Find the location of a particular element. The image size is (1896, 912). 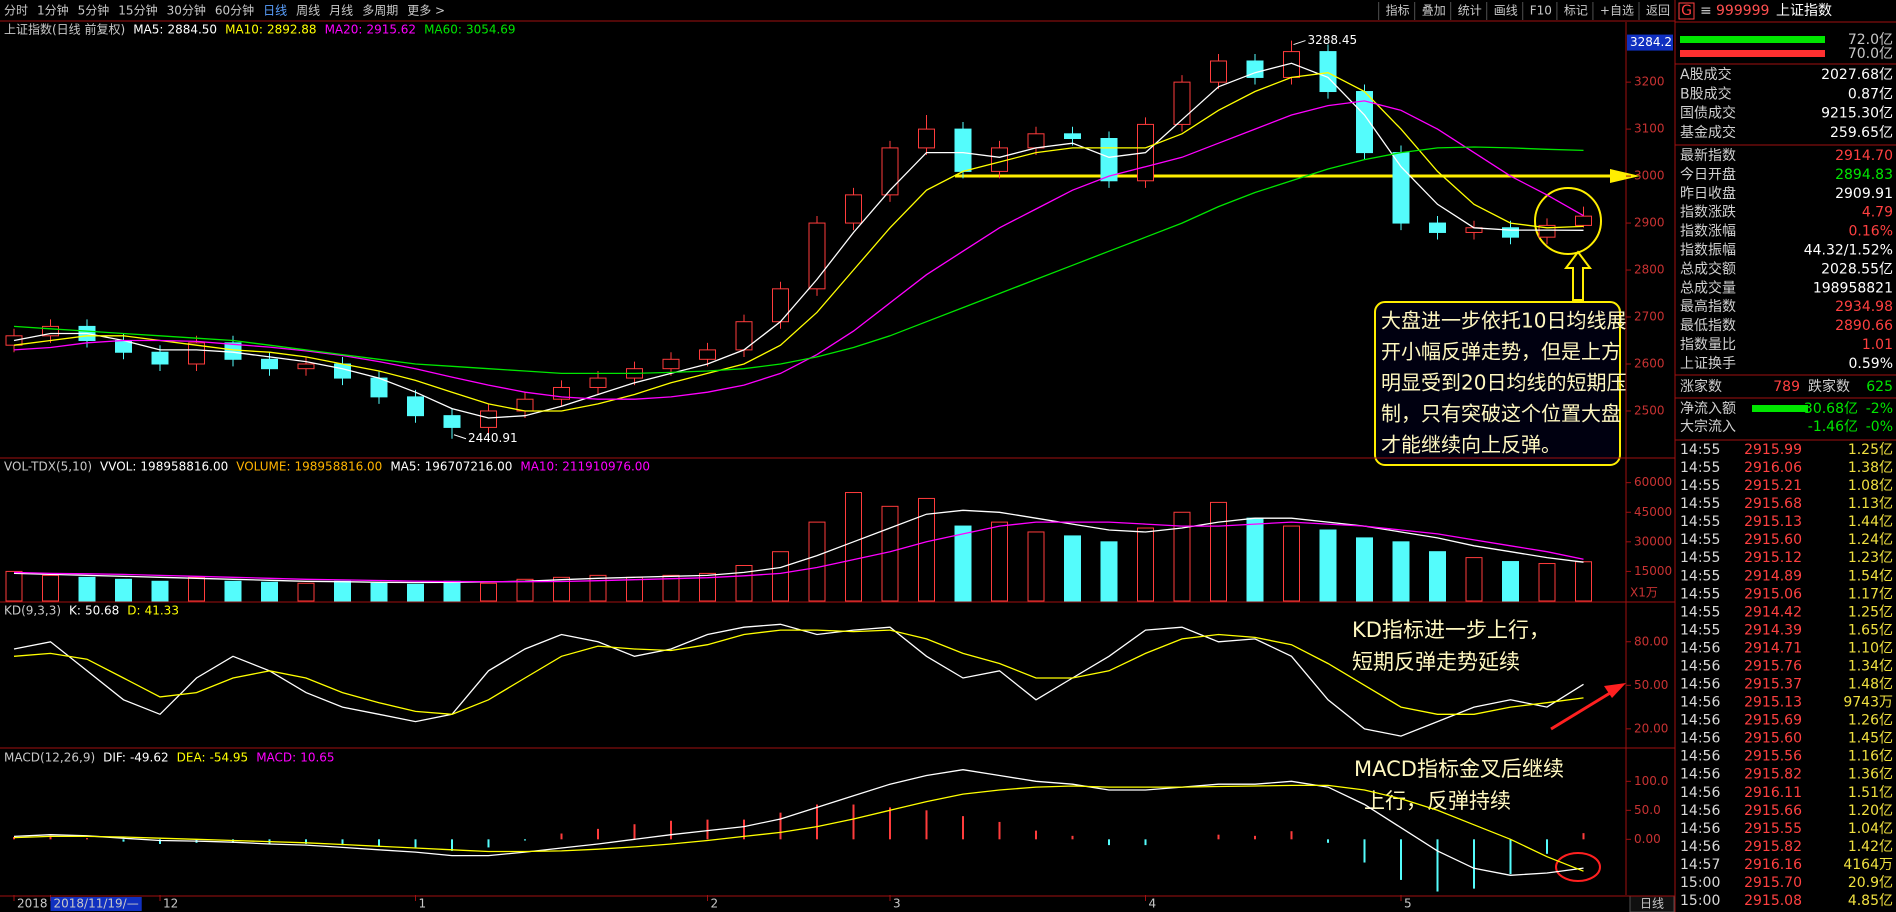

legend-value: 2892.88 is located at coordinates (292, 30).